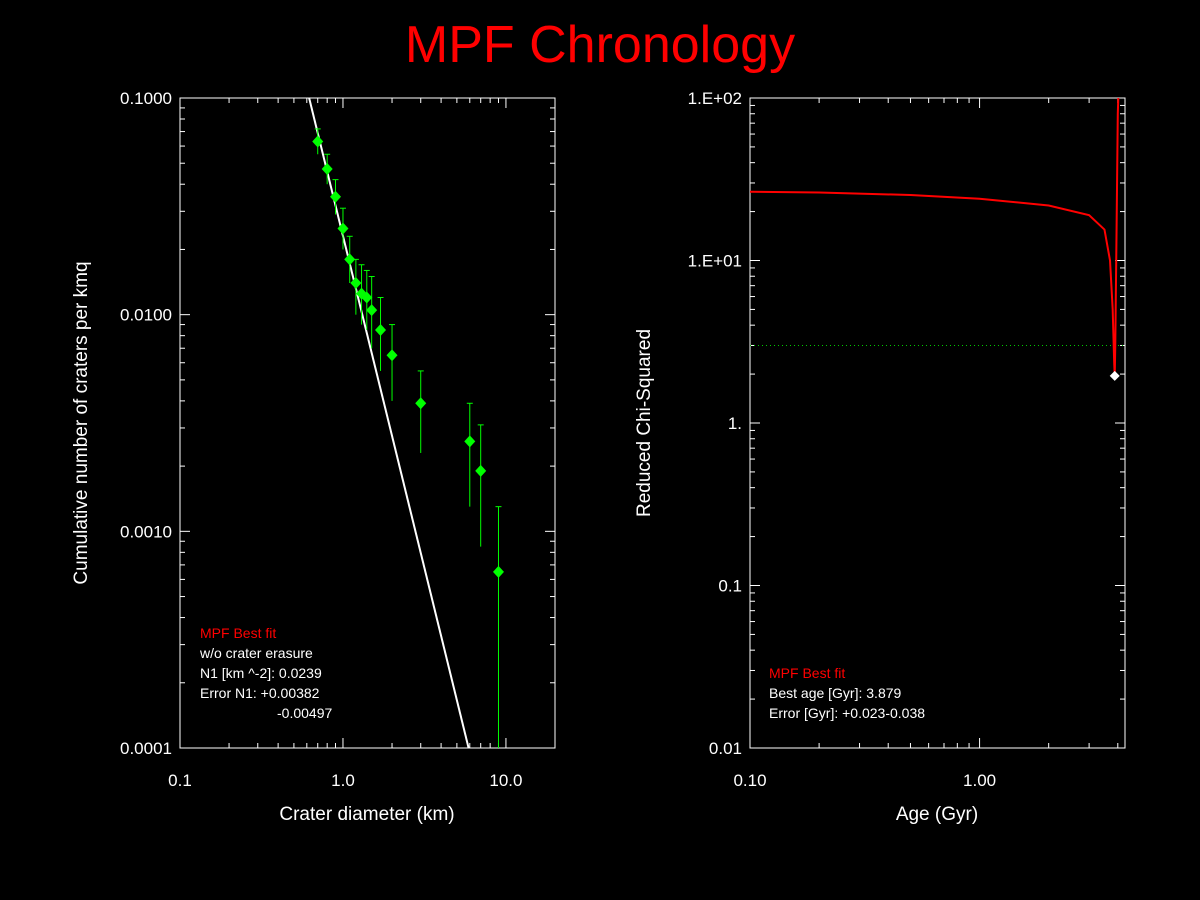  Describe the element at coordinates (807, 673) in the screenshot. I see `right-annotation-line: MPF Best fit` at that location.